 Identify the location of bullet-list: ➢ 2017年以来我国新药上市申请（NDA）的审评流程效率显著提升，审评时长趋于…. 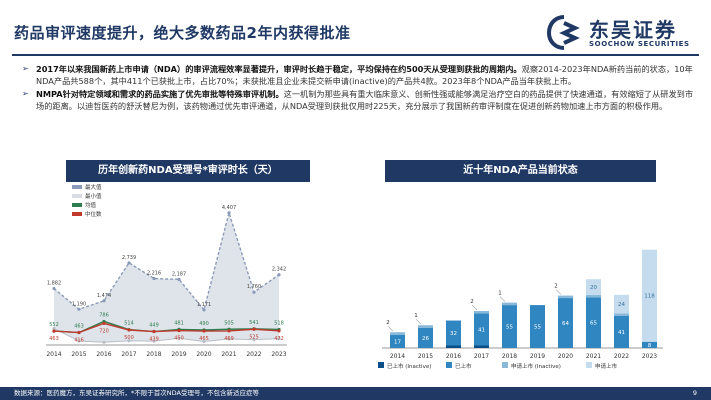
(358, 88).